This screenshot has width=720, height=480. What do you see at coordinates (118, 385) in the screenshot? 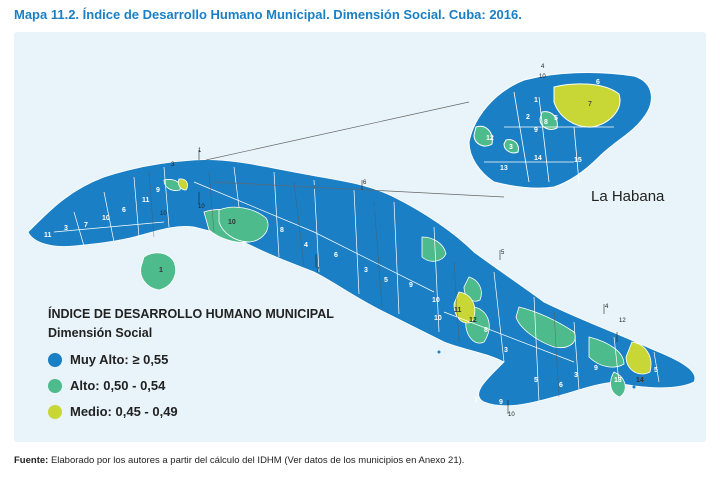
I see `legend-label: Alto: 0,50 - 0,54` at bounding box center [118, 385].